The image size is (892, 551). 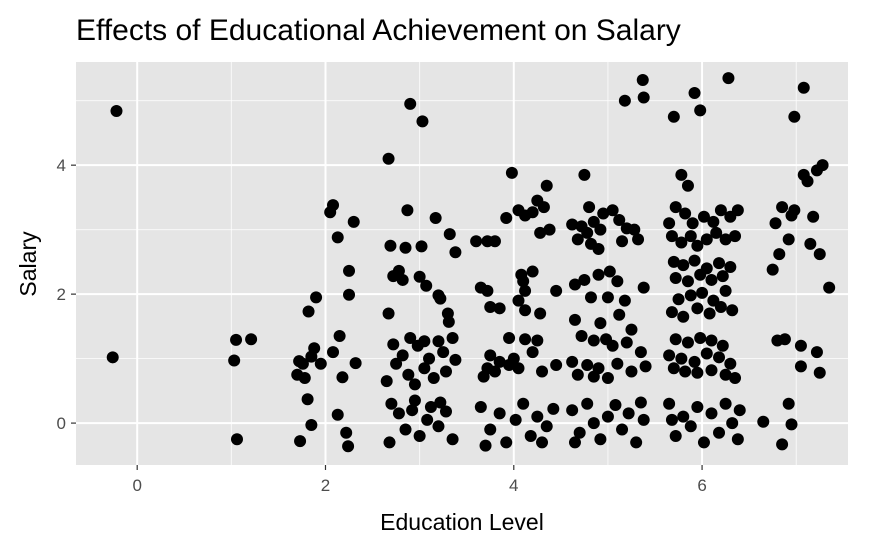 What do you see at coordinates (61, 294) in the screenshot?
I see `y-tick-label: 2` at bounding box center [61, 294].